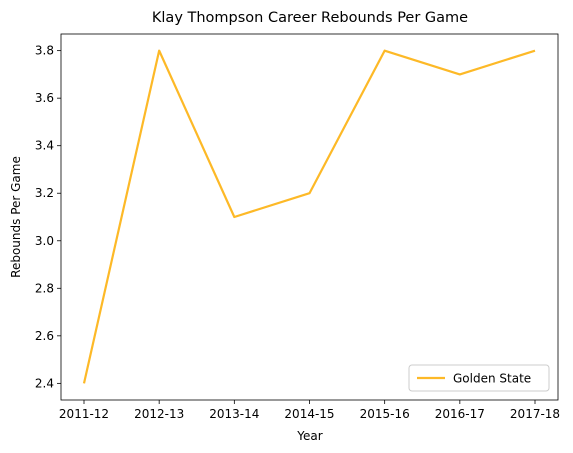  I want to click on chart-title: Klay Thompson Career Rebounds Per Game, so click(310, 18).